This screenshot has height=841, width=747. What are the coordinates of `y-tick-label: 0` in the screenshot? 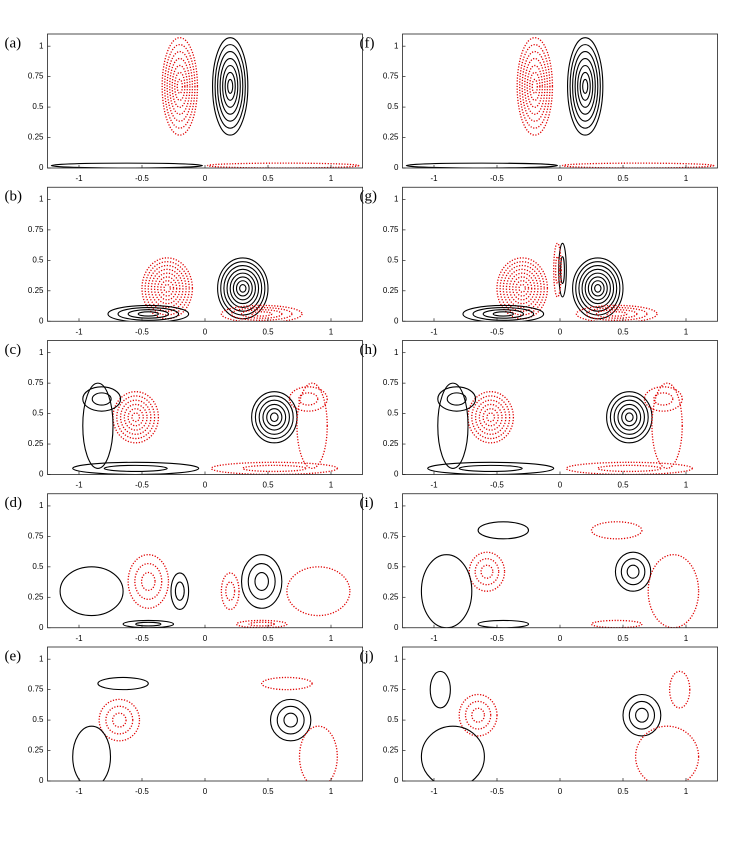 It's located at (396, 780).